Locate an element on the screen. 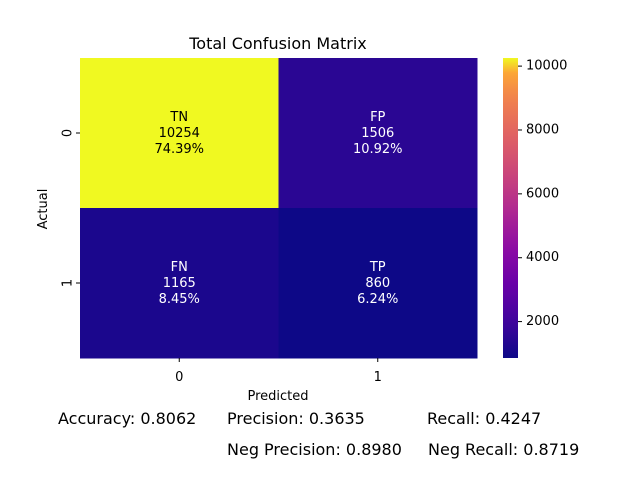 The image size is (640, 480). cell-label: TN is located at coordinates (178, 117).